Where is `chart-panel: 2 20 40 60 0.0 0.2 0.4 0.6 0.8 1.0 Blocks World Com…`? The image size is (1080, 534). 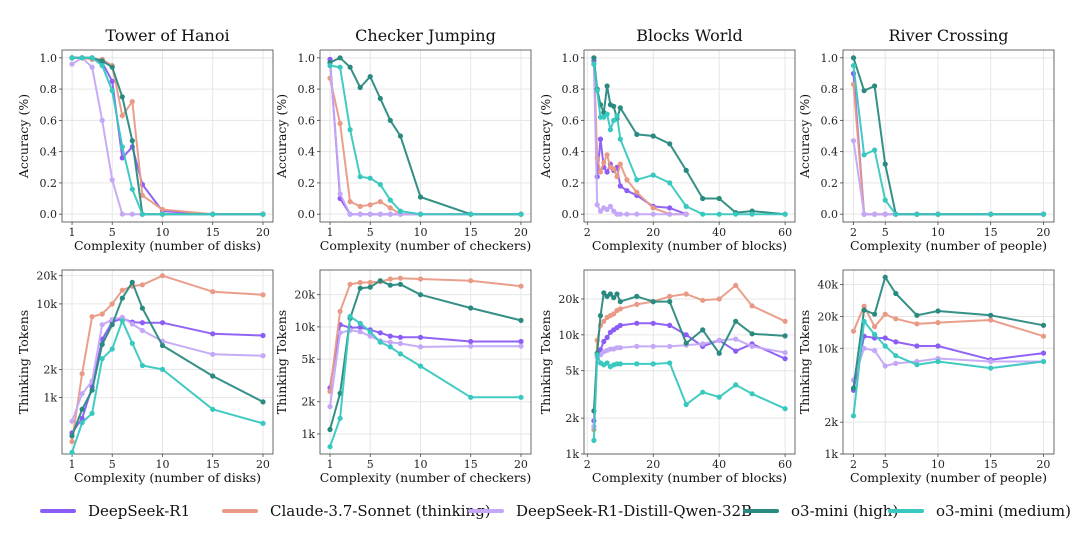 chart-panel: 2 20 40 60 0.0 0.2 0.4 0.6 0.8 1.0 Blocks World Com… is located at coordinates (667, 139).